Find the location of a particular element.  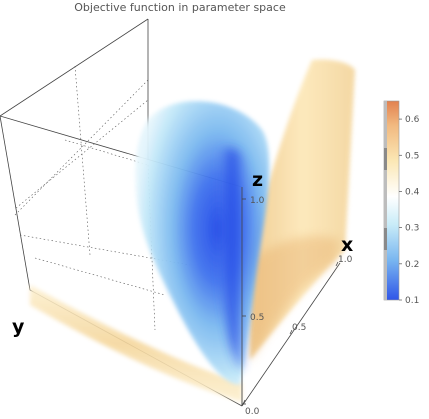

colorbar-tick-label: 0.6 is located at coordinates (412, 120).